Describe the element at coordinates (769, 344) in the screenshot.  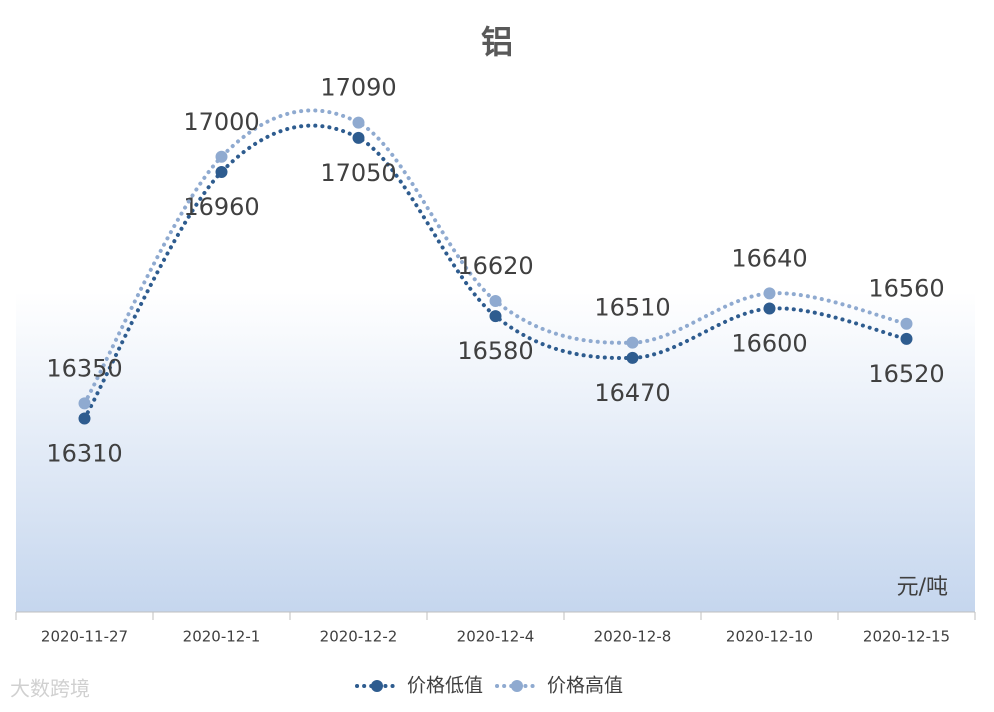
I see `data-label: 16600` at that location.